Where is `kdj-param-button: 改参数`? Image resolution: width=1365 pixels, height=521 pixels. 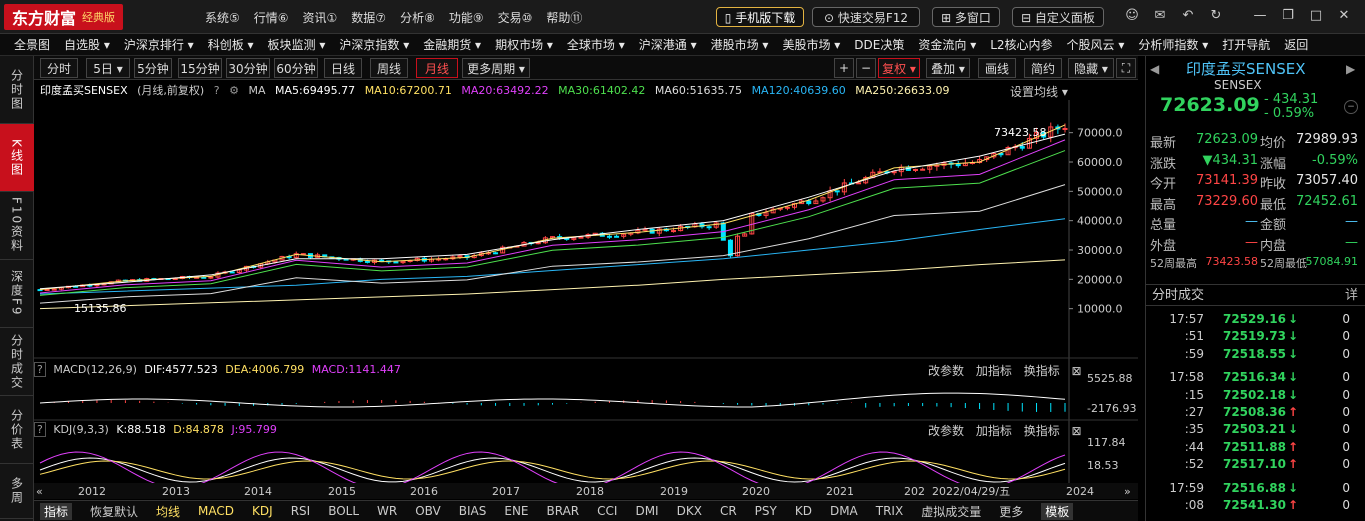
kdj-param-button: 改参数 is located at coordinates (946, 431).